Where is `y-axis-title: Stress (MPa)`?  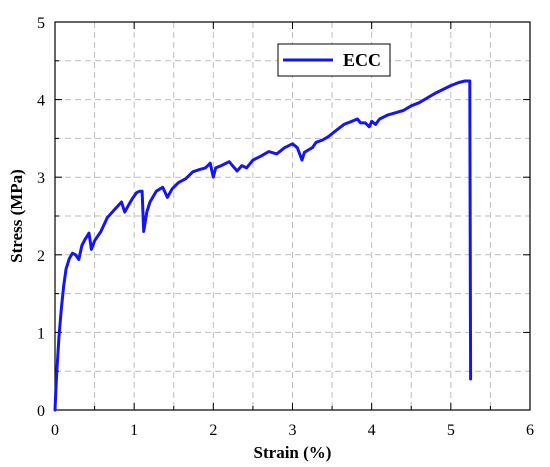
y-axis-title: Stress (MPa) is located at coordinates (16, 216).